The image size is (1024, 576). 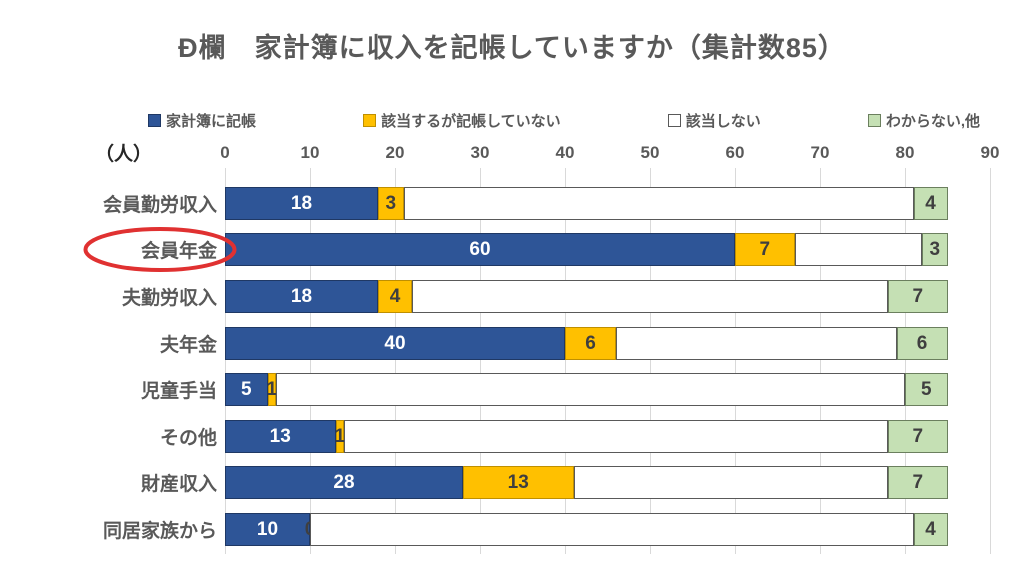 I want to click on value-label: 28, so click(x=344, y=483).